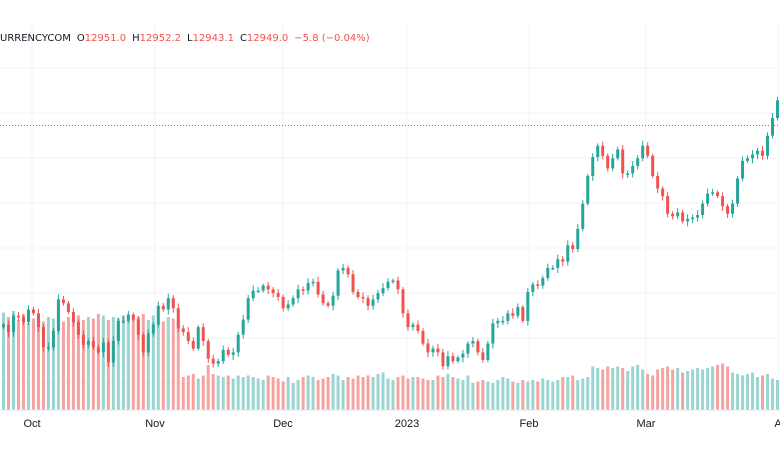  Describe the element at coordinates (190, 38) in the screenshot. I see `low-label: L` at that location.